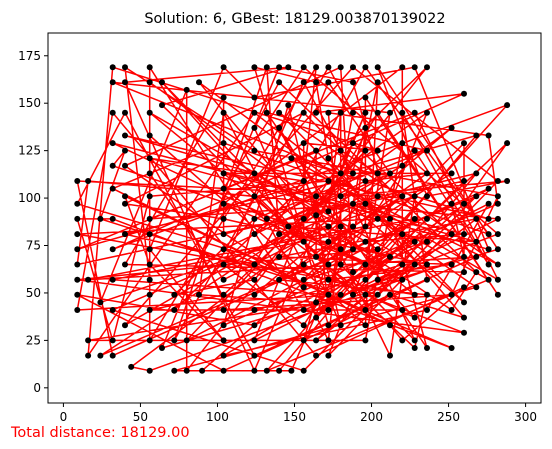 Image resolution: width=552 pixels, height=449 pixels. I want to click on x-tick-label: 250, so click(448, 417).